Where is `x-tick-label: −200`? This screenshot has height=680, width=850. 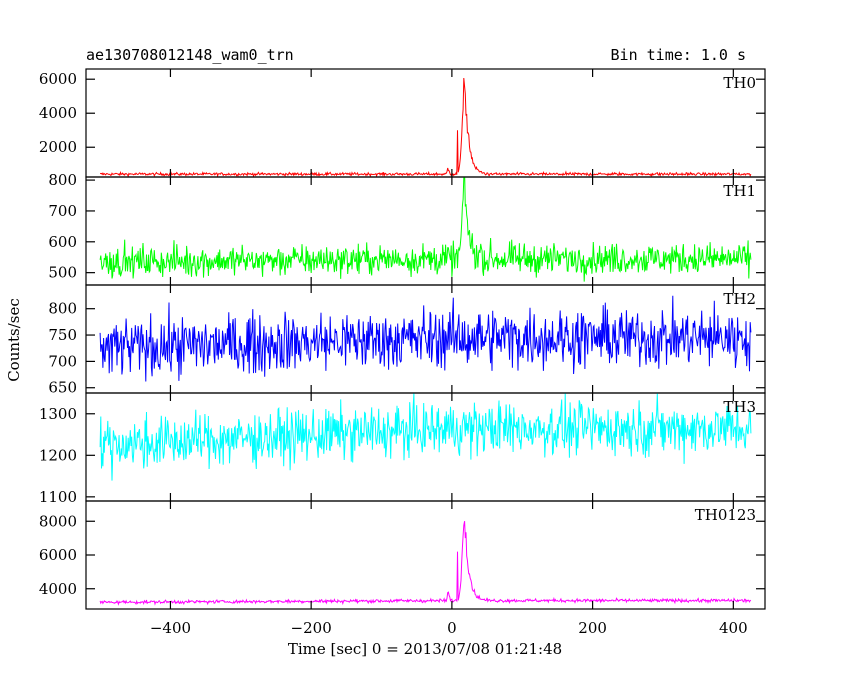
x-tick-label: −200 is located at coordinates (311, 628).